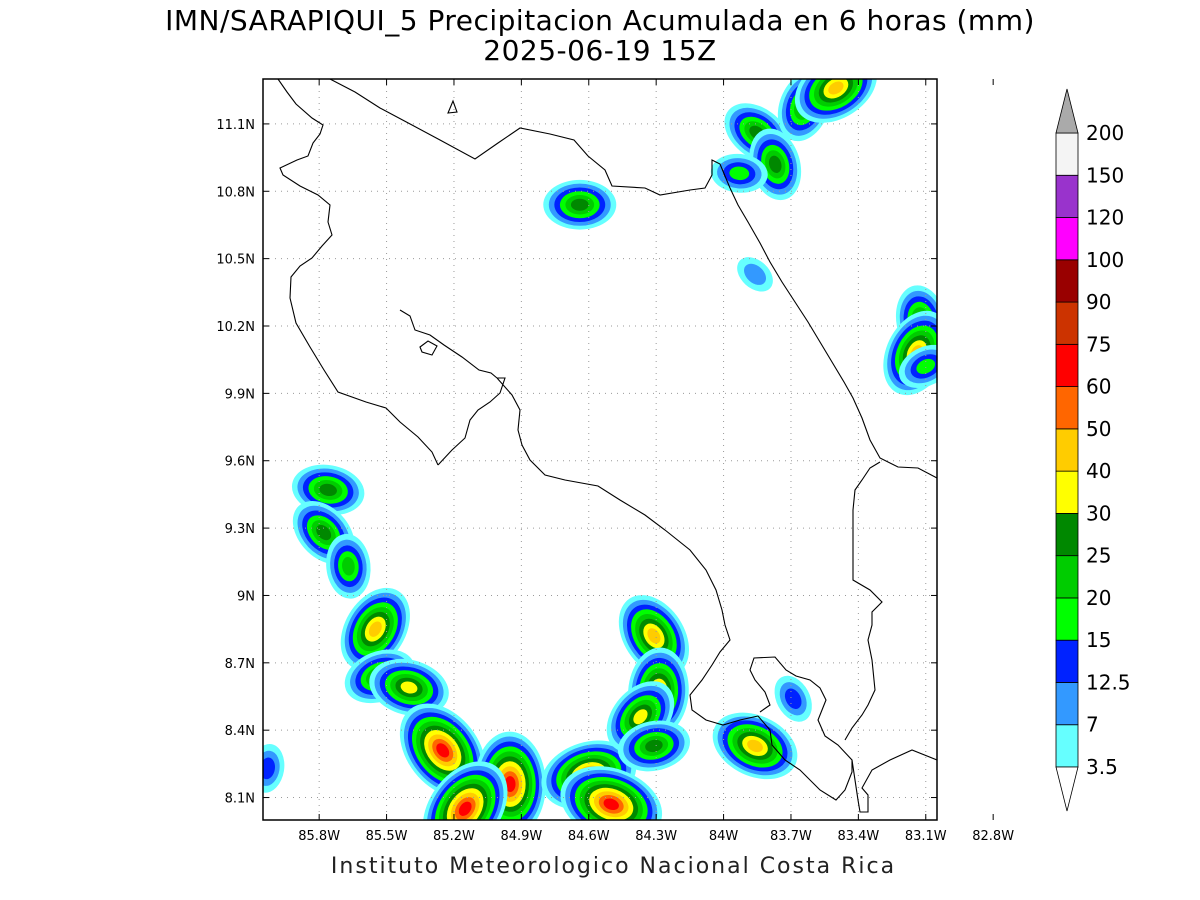 Image resolution: width=1200 pixels, height=900 pixels. I want to click on lat-tick-label: 8.4N, so click(240, 731).